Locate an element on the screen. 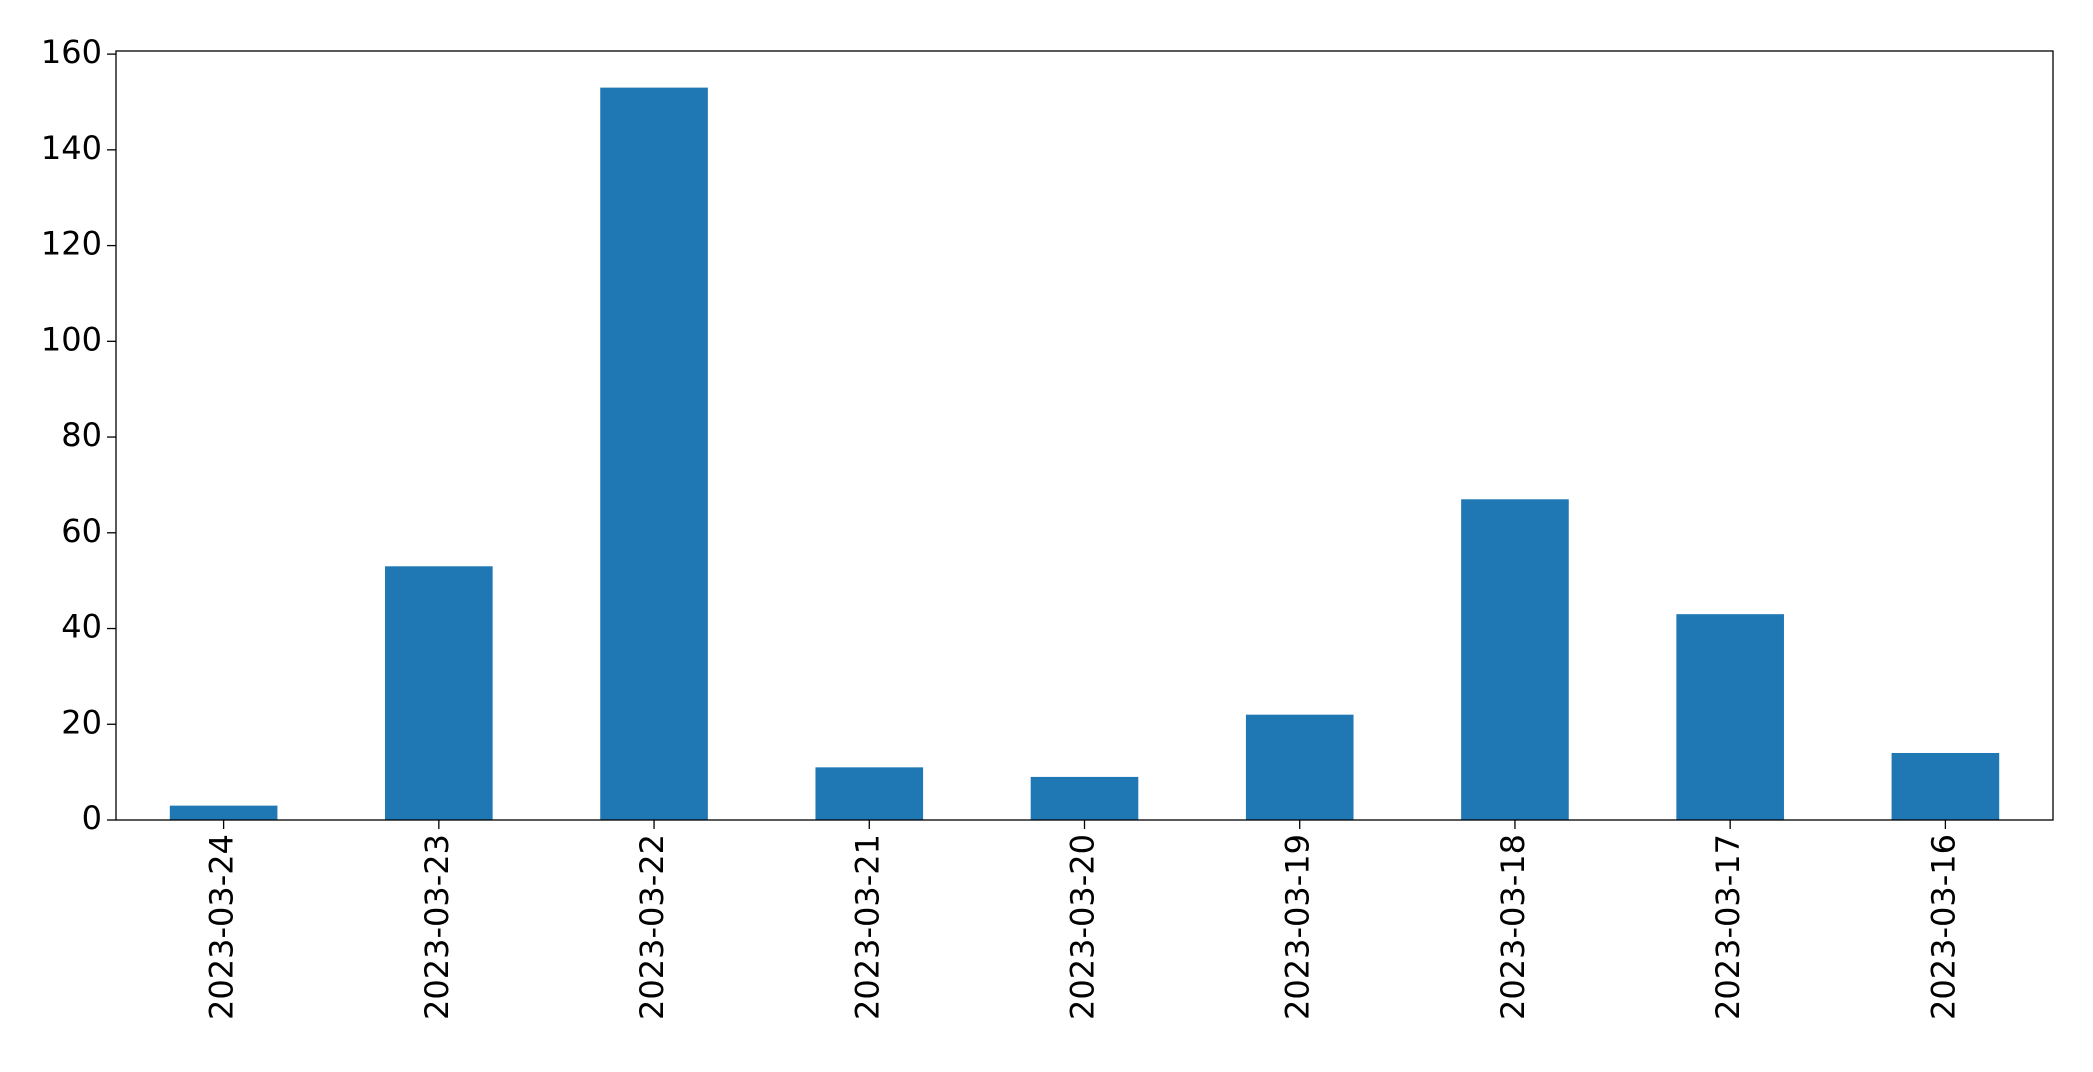  x-tick-label: 2023-03-23 is located at coordinates (437, 927).